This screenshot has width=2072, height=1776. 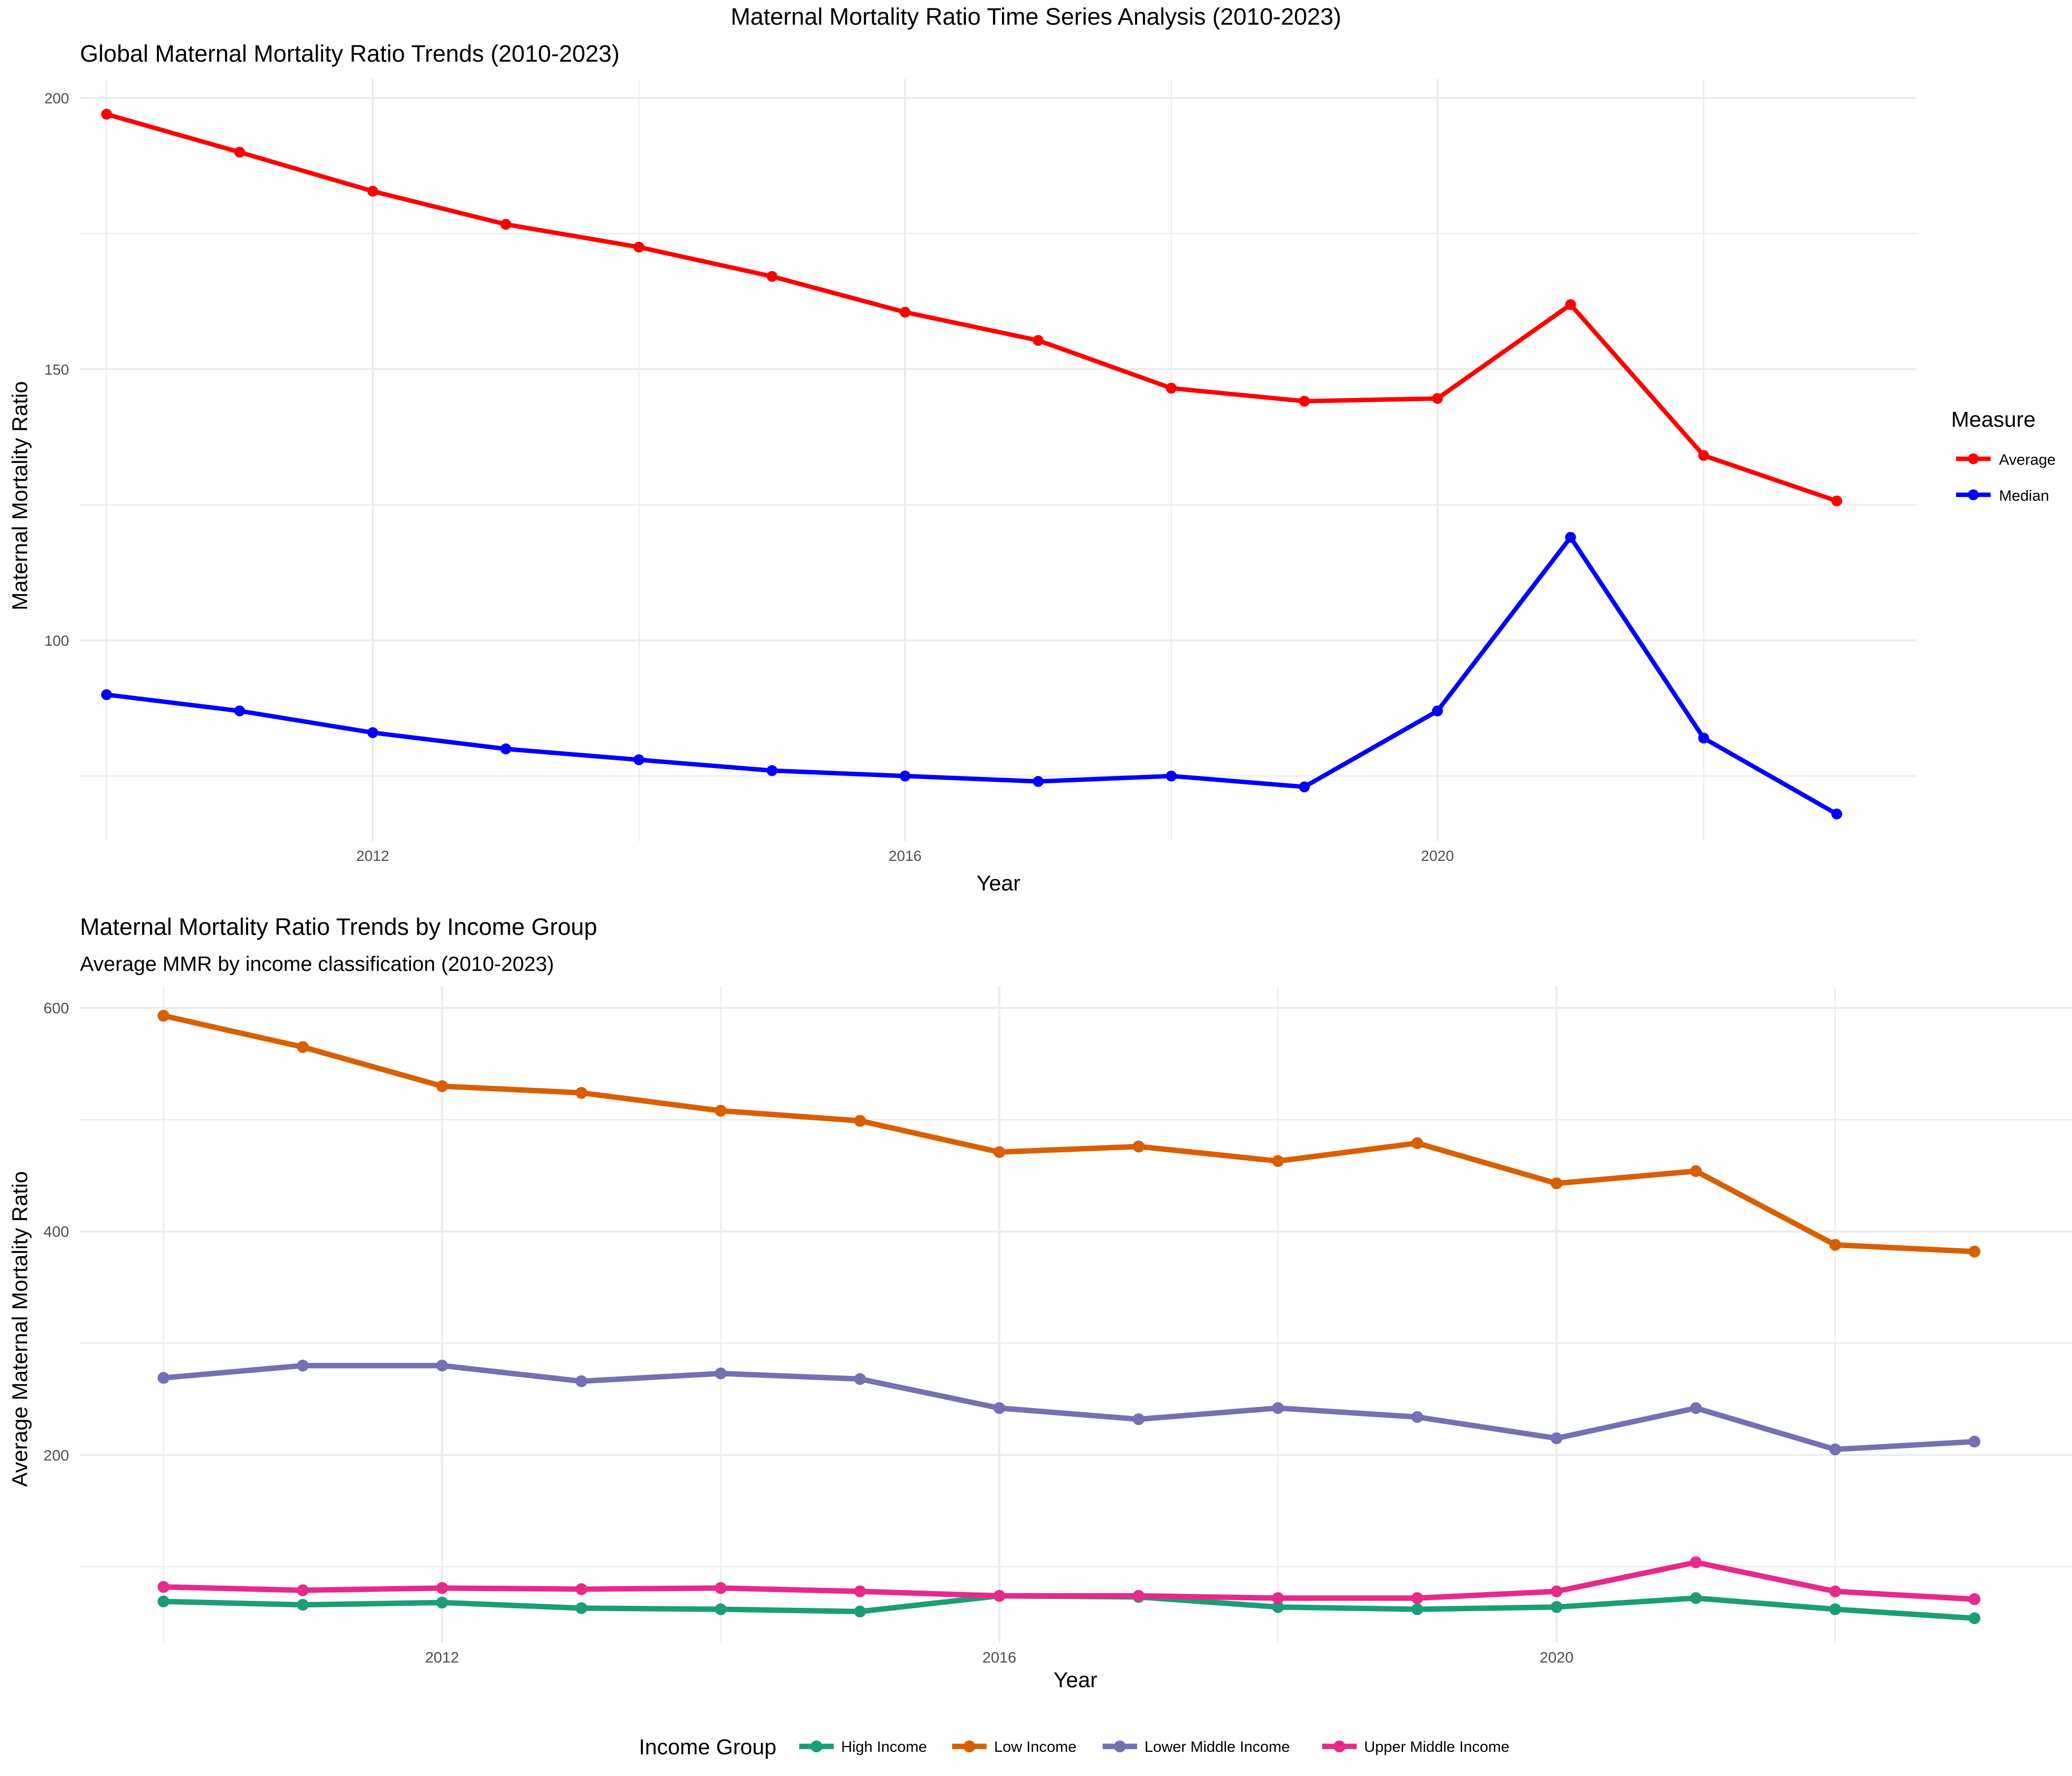 What do you see at coordinates (708, 1747) in the screenshot?
I see `legend-title: Income Group` at bounding box center [708, 1747].